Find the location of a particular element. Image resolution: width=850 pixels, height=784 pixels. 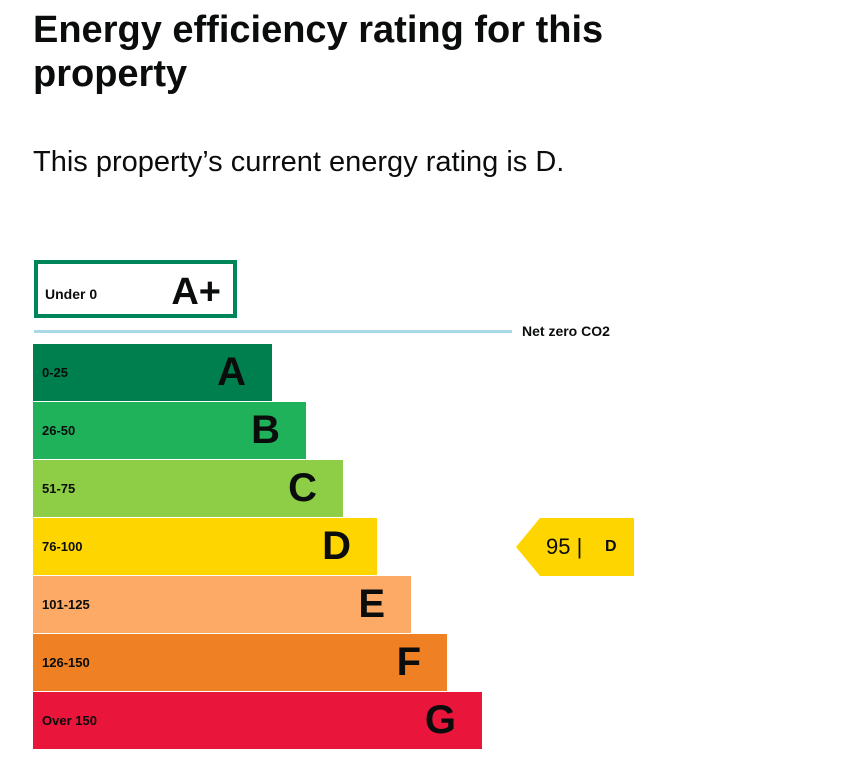

band-e-range: 101-125 is located at coordinates (66, 604).